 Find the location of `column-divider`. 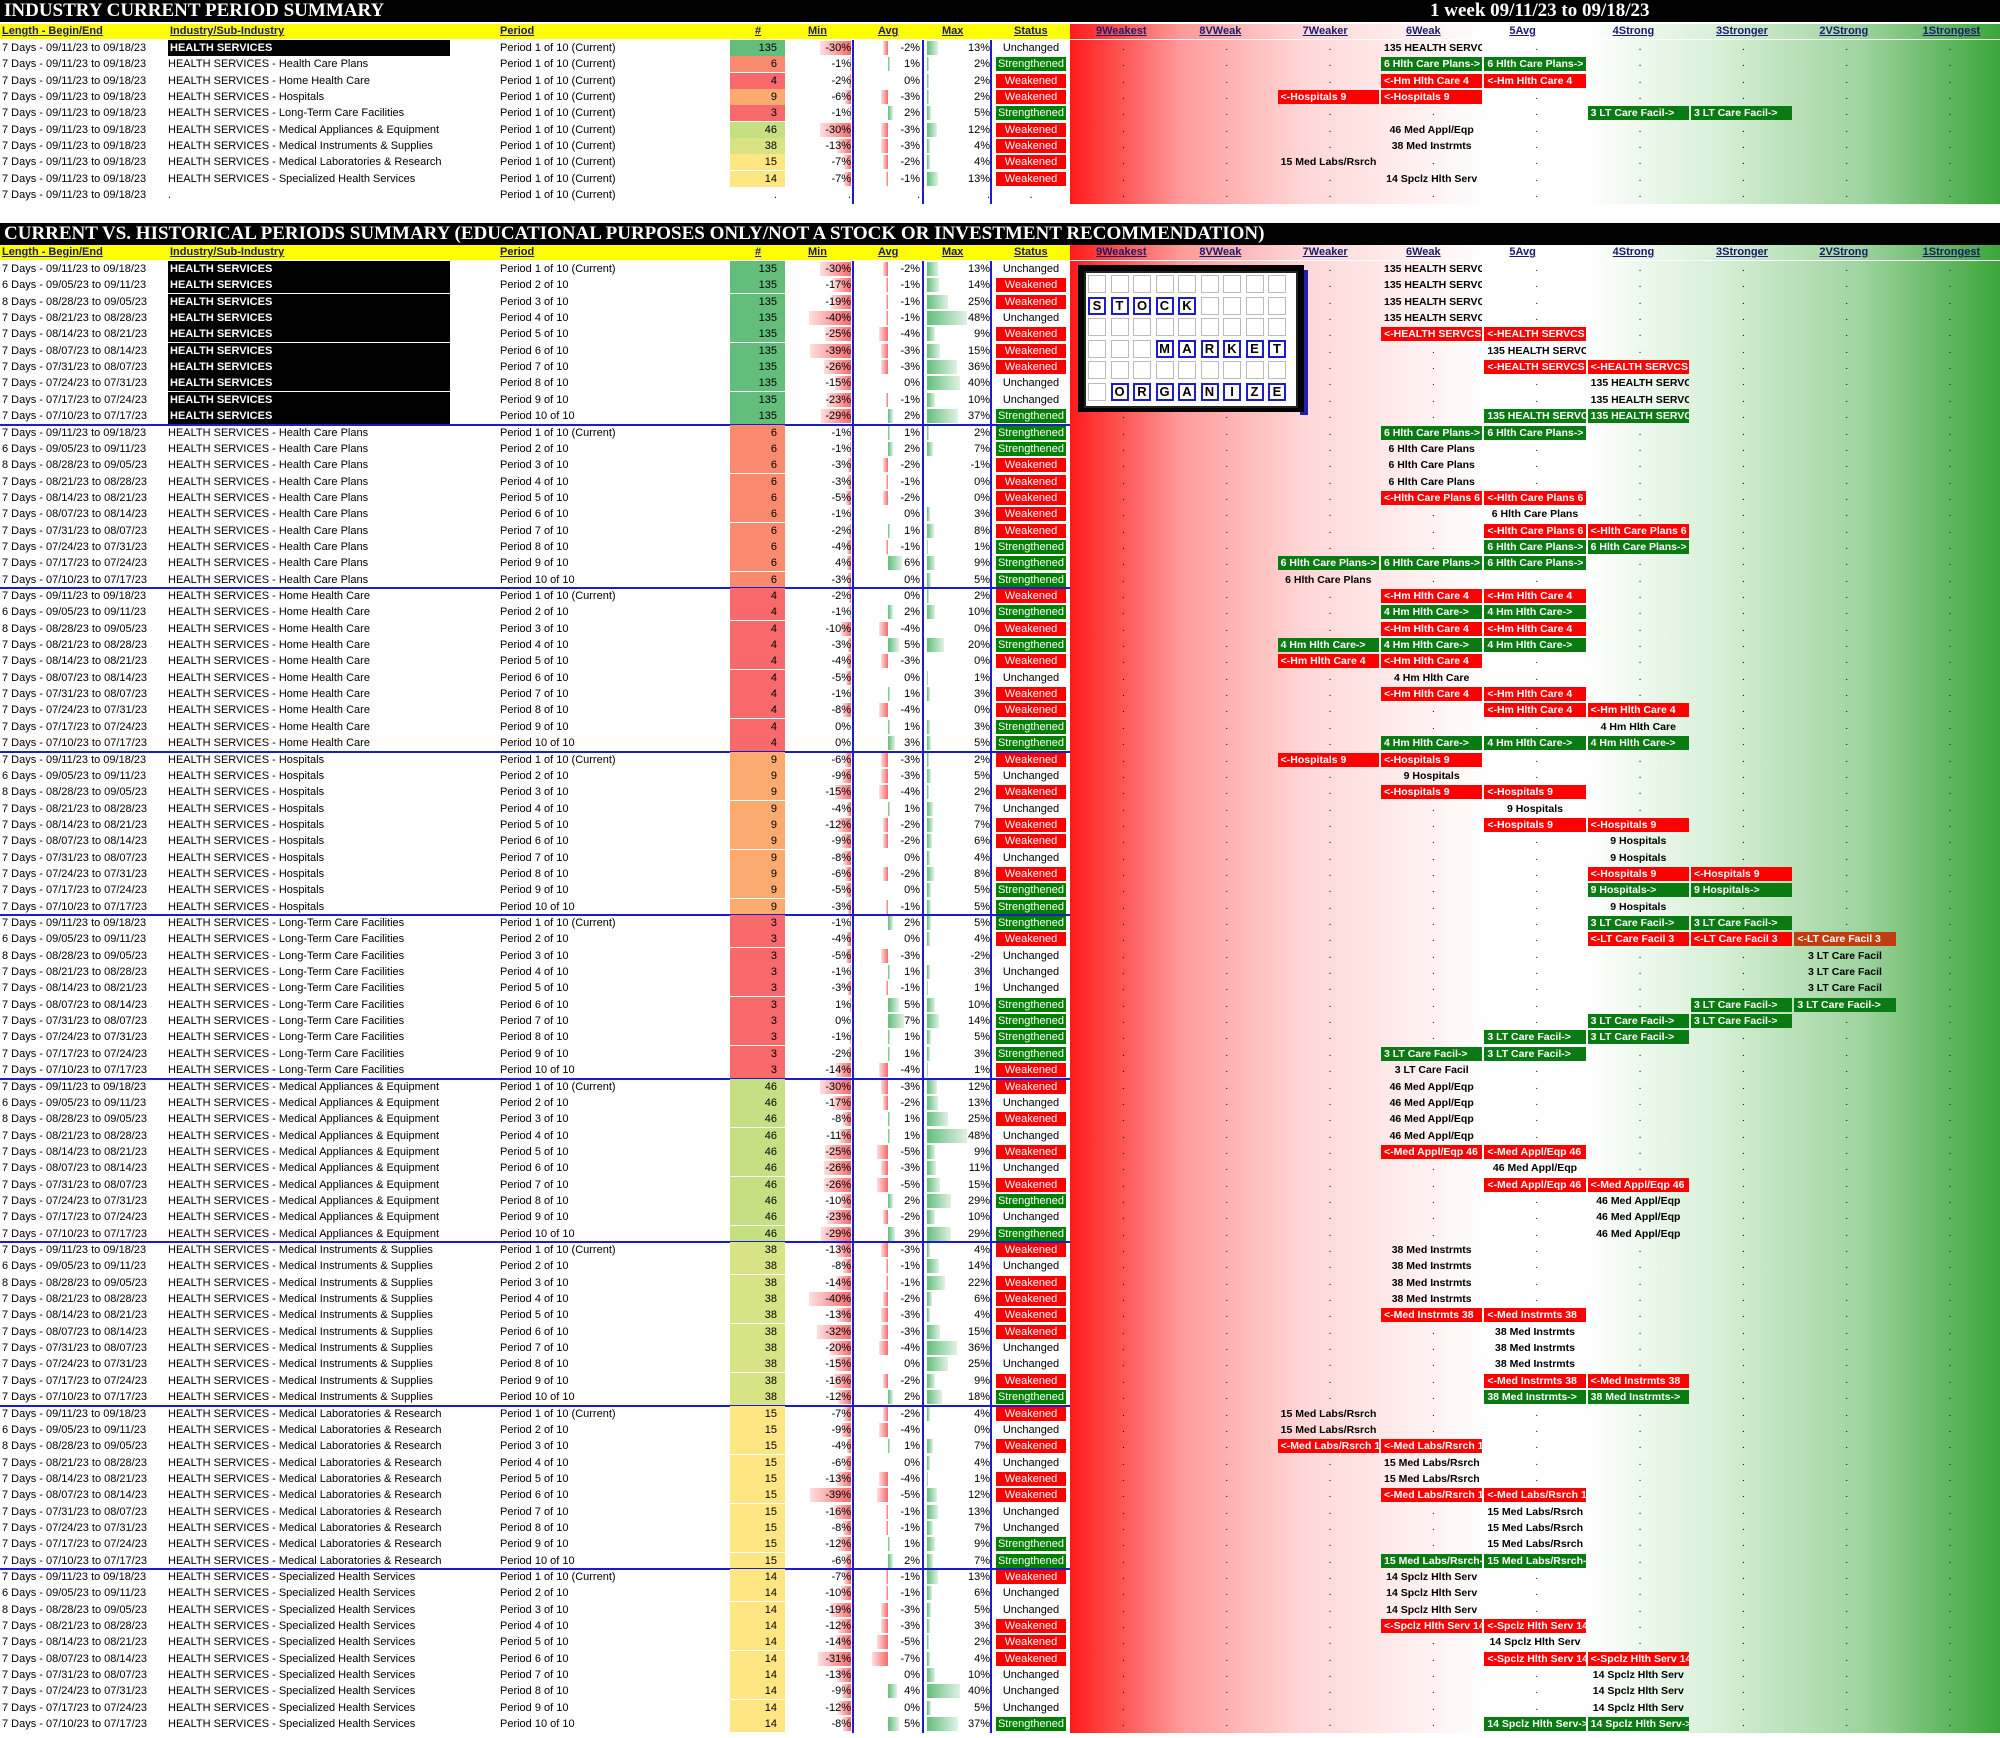

column-divider is located at coordinates (923, 122).